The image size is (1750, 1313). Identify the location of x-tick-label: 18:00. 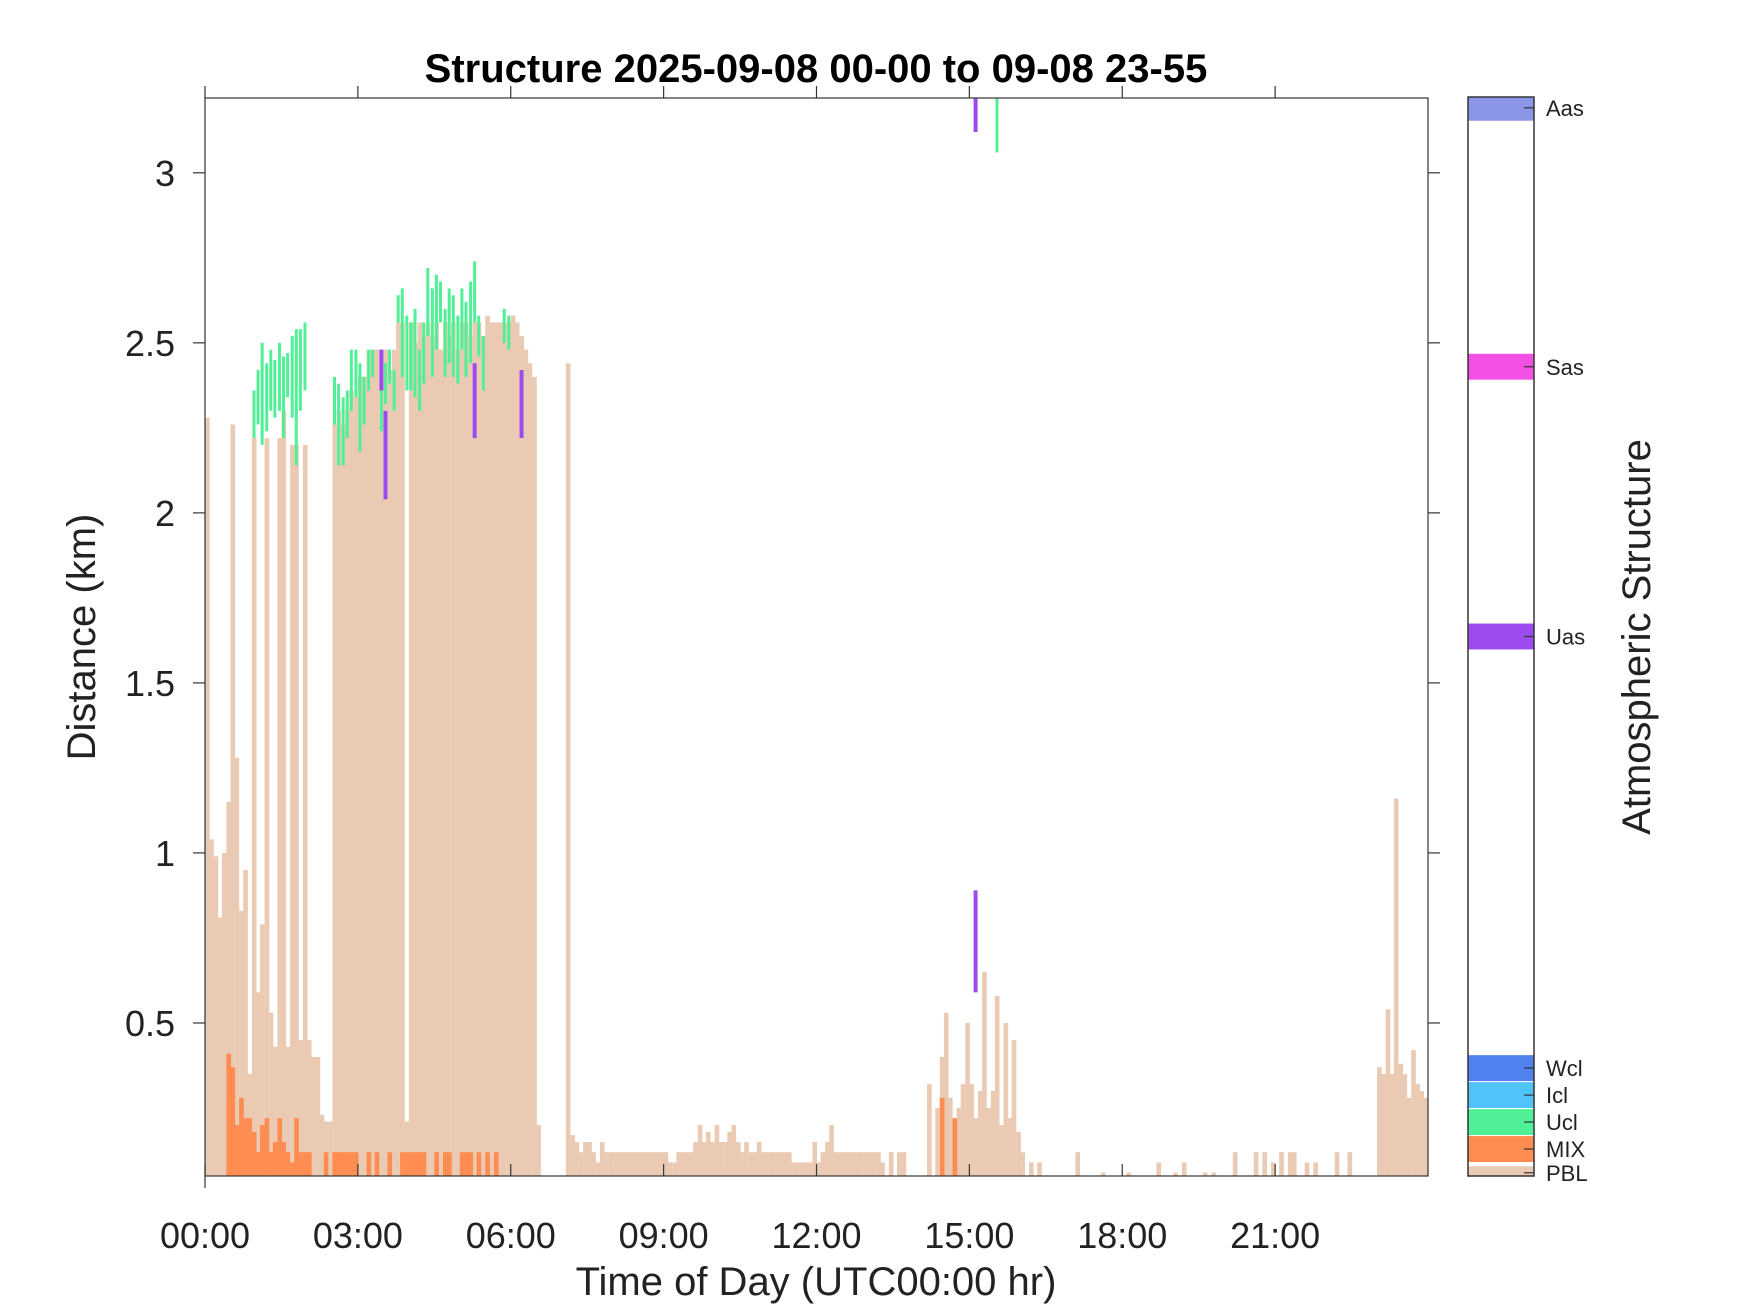
(1122, 1235).